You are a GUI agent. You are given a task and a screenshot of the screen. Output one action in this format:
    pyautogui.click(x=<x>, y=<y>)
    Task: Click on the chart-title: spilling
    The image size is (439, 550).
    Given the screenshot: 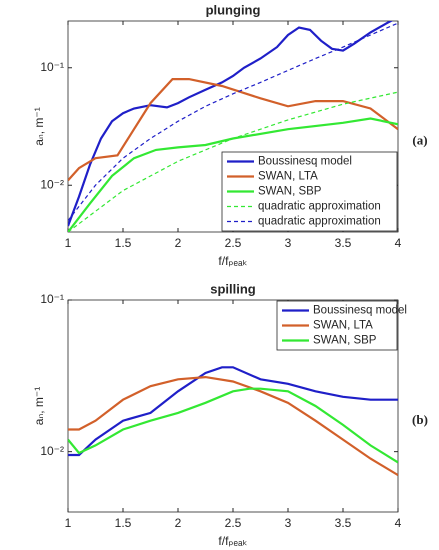 What is the action you would take?
    pyautogui.click(x=233, y=288)
    